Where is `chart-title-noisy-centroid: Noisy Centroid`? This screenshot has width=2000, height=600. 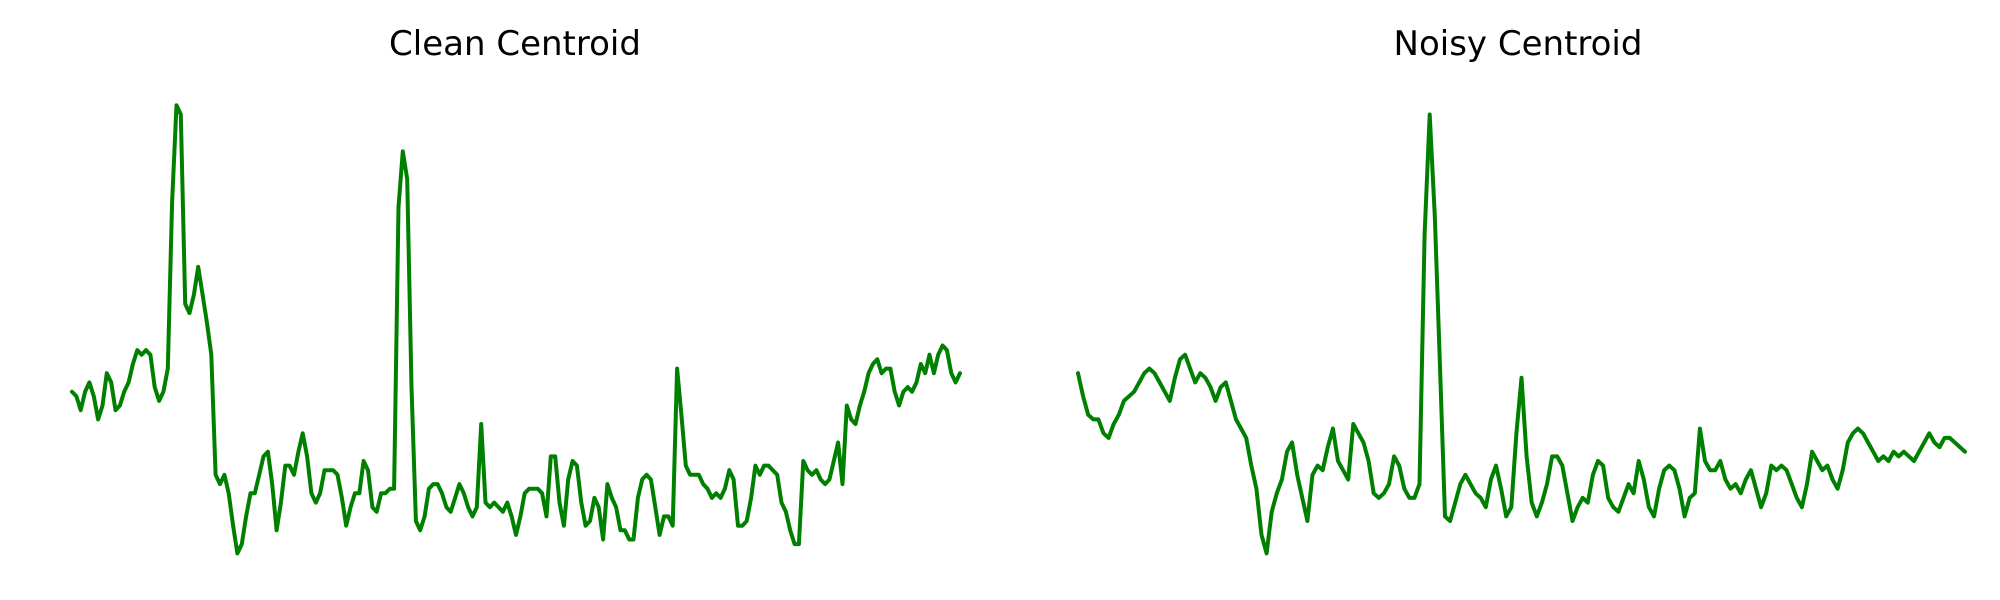
chart-title-noisy-centroid: Noisy Centroid is located at coordinates (1518, 44).